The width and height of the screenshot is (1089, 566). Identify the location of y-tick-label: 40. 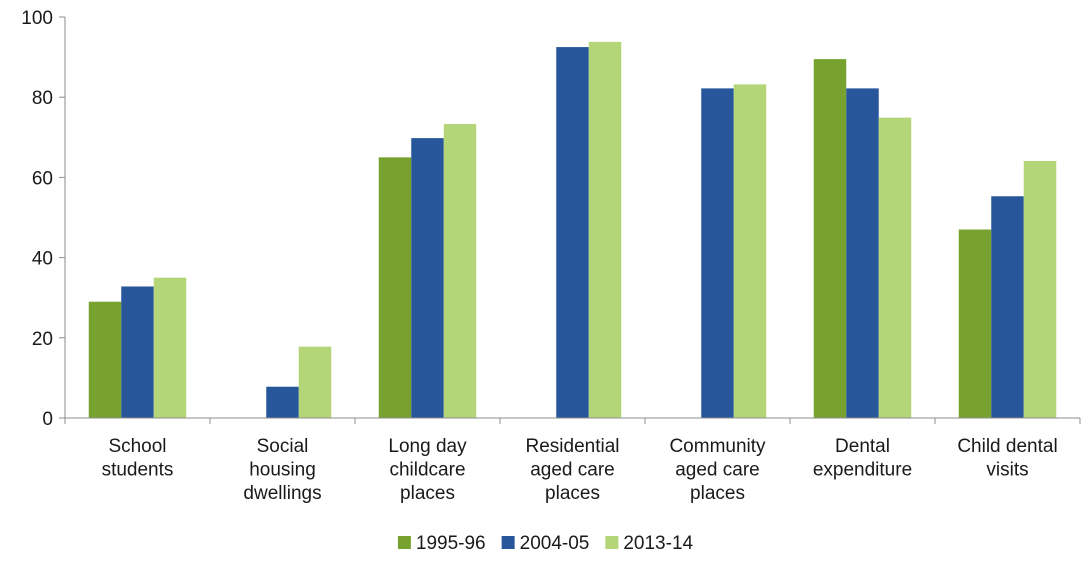
(42, 259).